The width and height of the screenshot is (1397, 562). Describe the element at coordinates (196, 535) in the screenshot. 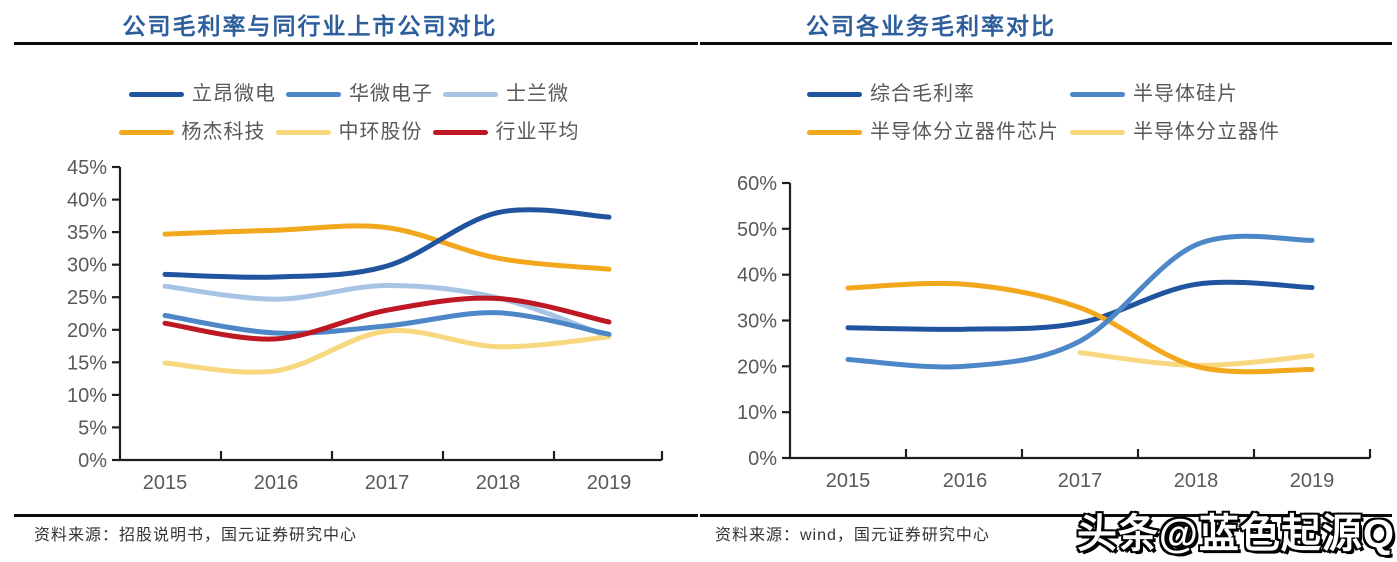

I see `source-note: 资料来源：招股说明书，国元证券研究中心` at that location.